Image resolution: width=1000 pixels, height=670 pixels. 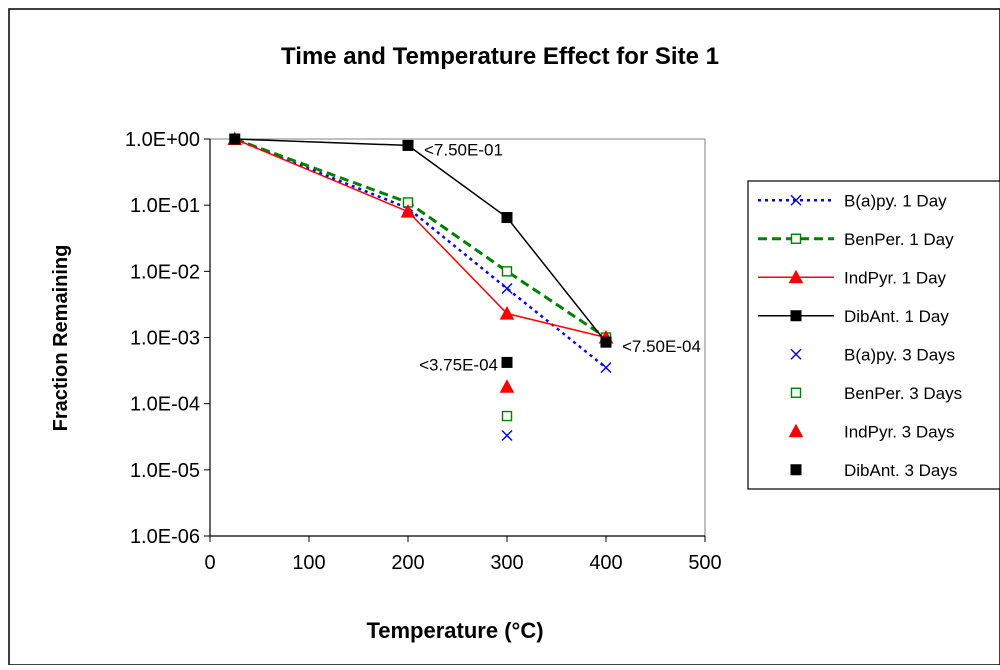 I want to click on series-3-line, so click(x=420, y=240).